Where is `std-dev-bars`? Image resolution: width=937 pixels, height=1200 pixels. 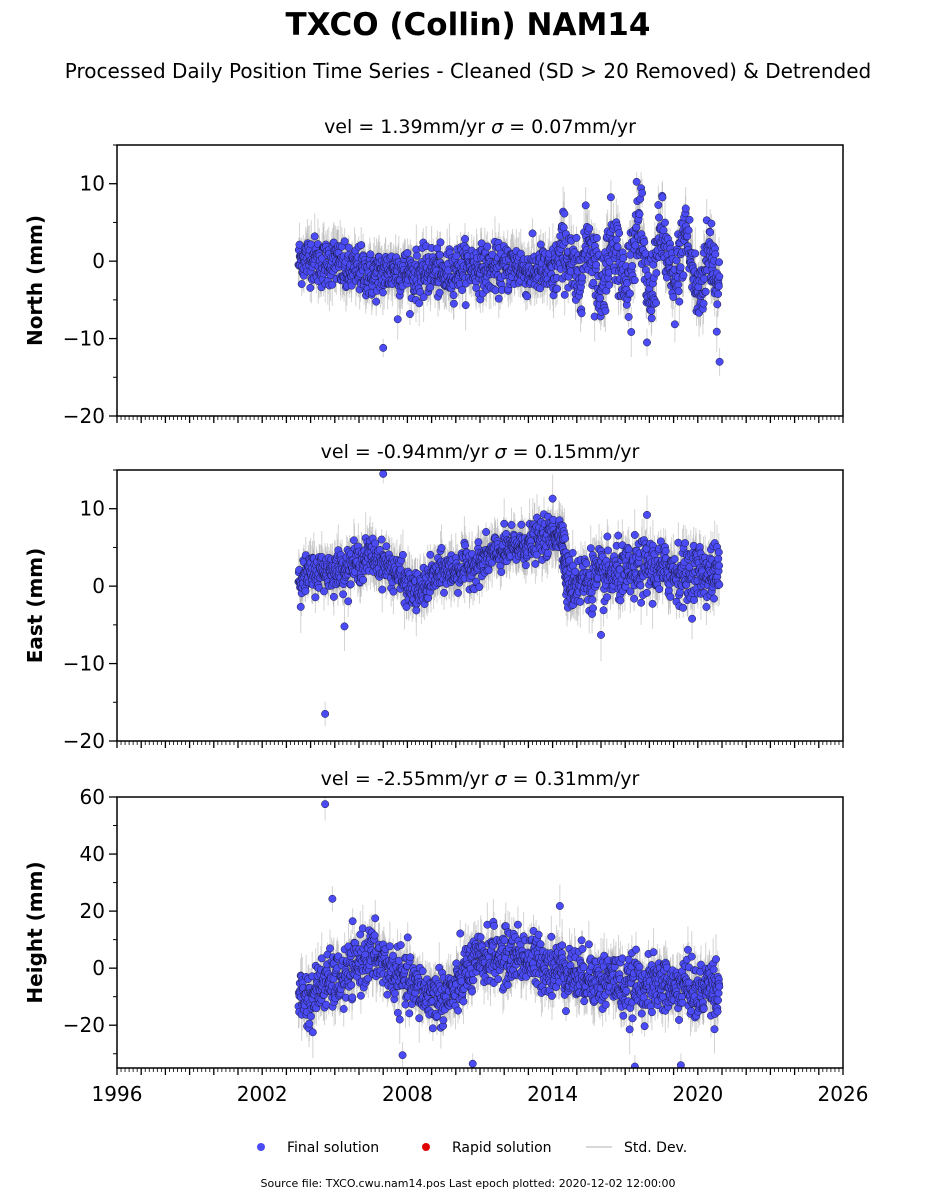 std-dev-bars is located at coordinates (509, 598).